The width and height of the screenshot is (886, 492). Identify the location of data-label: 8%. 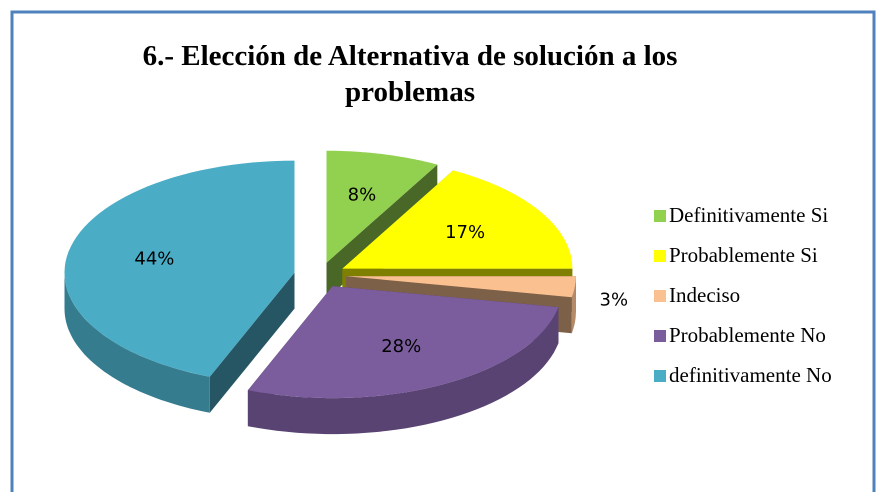
(362, 194).